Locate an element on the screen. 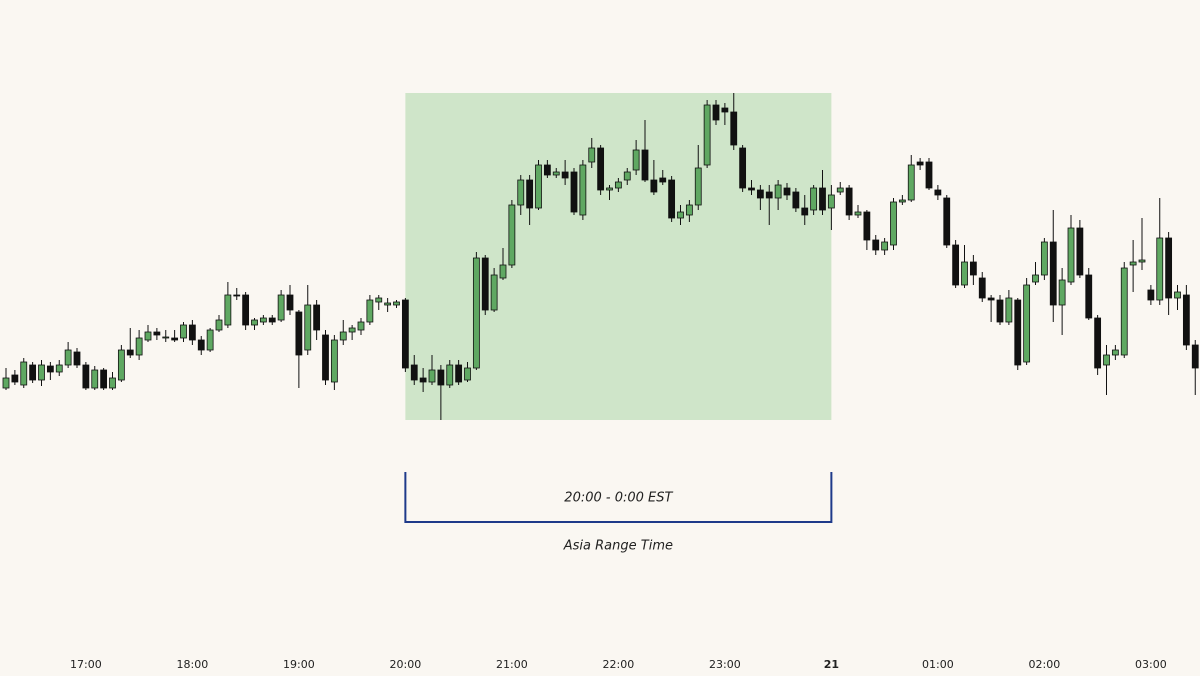 This screenshot has height=676, width=1200. range-bracket is located at coordinates (618, 497).